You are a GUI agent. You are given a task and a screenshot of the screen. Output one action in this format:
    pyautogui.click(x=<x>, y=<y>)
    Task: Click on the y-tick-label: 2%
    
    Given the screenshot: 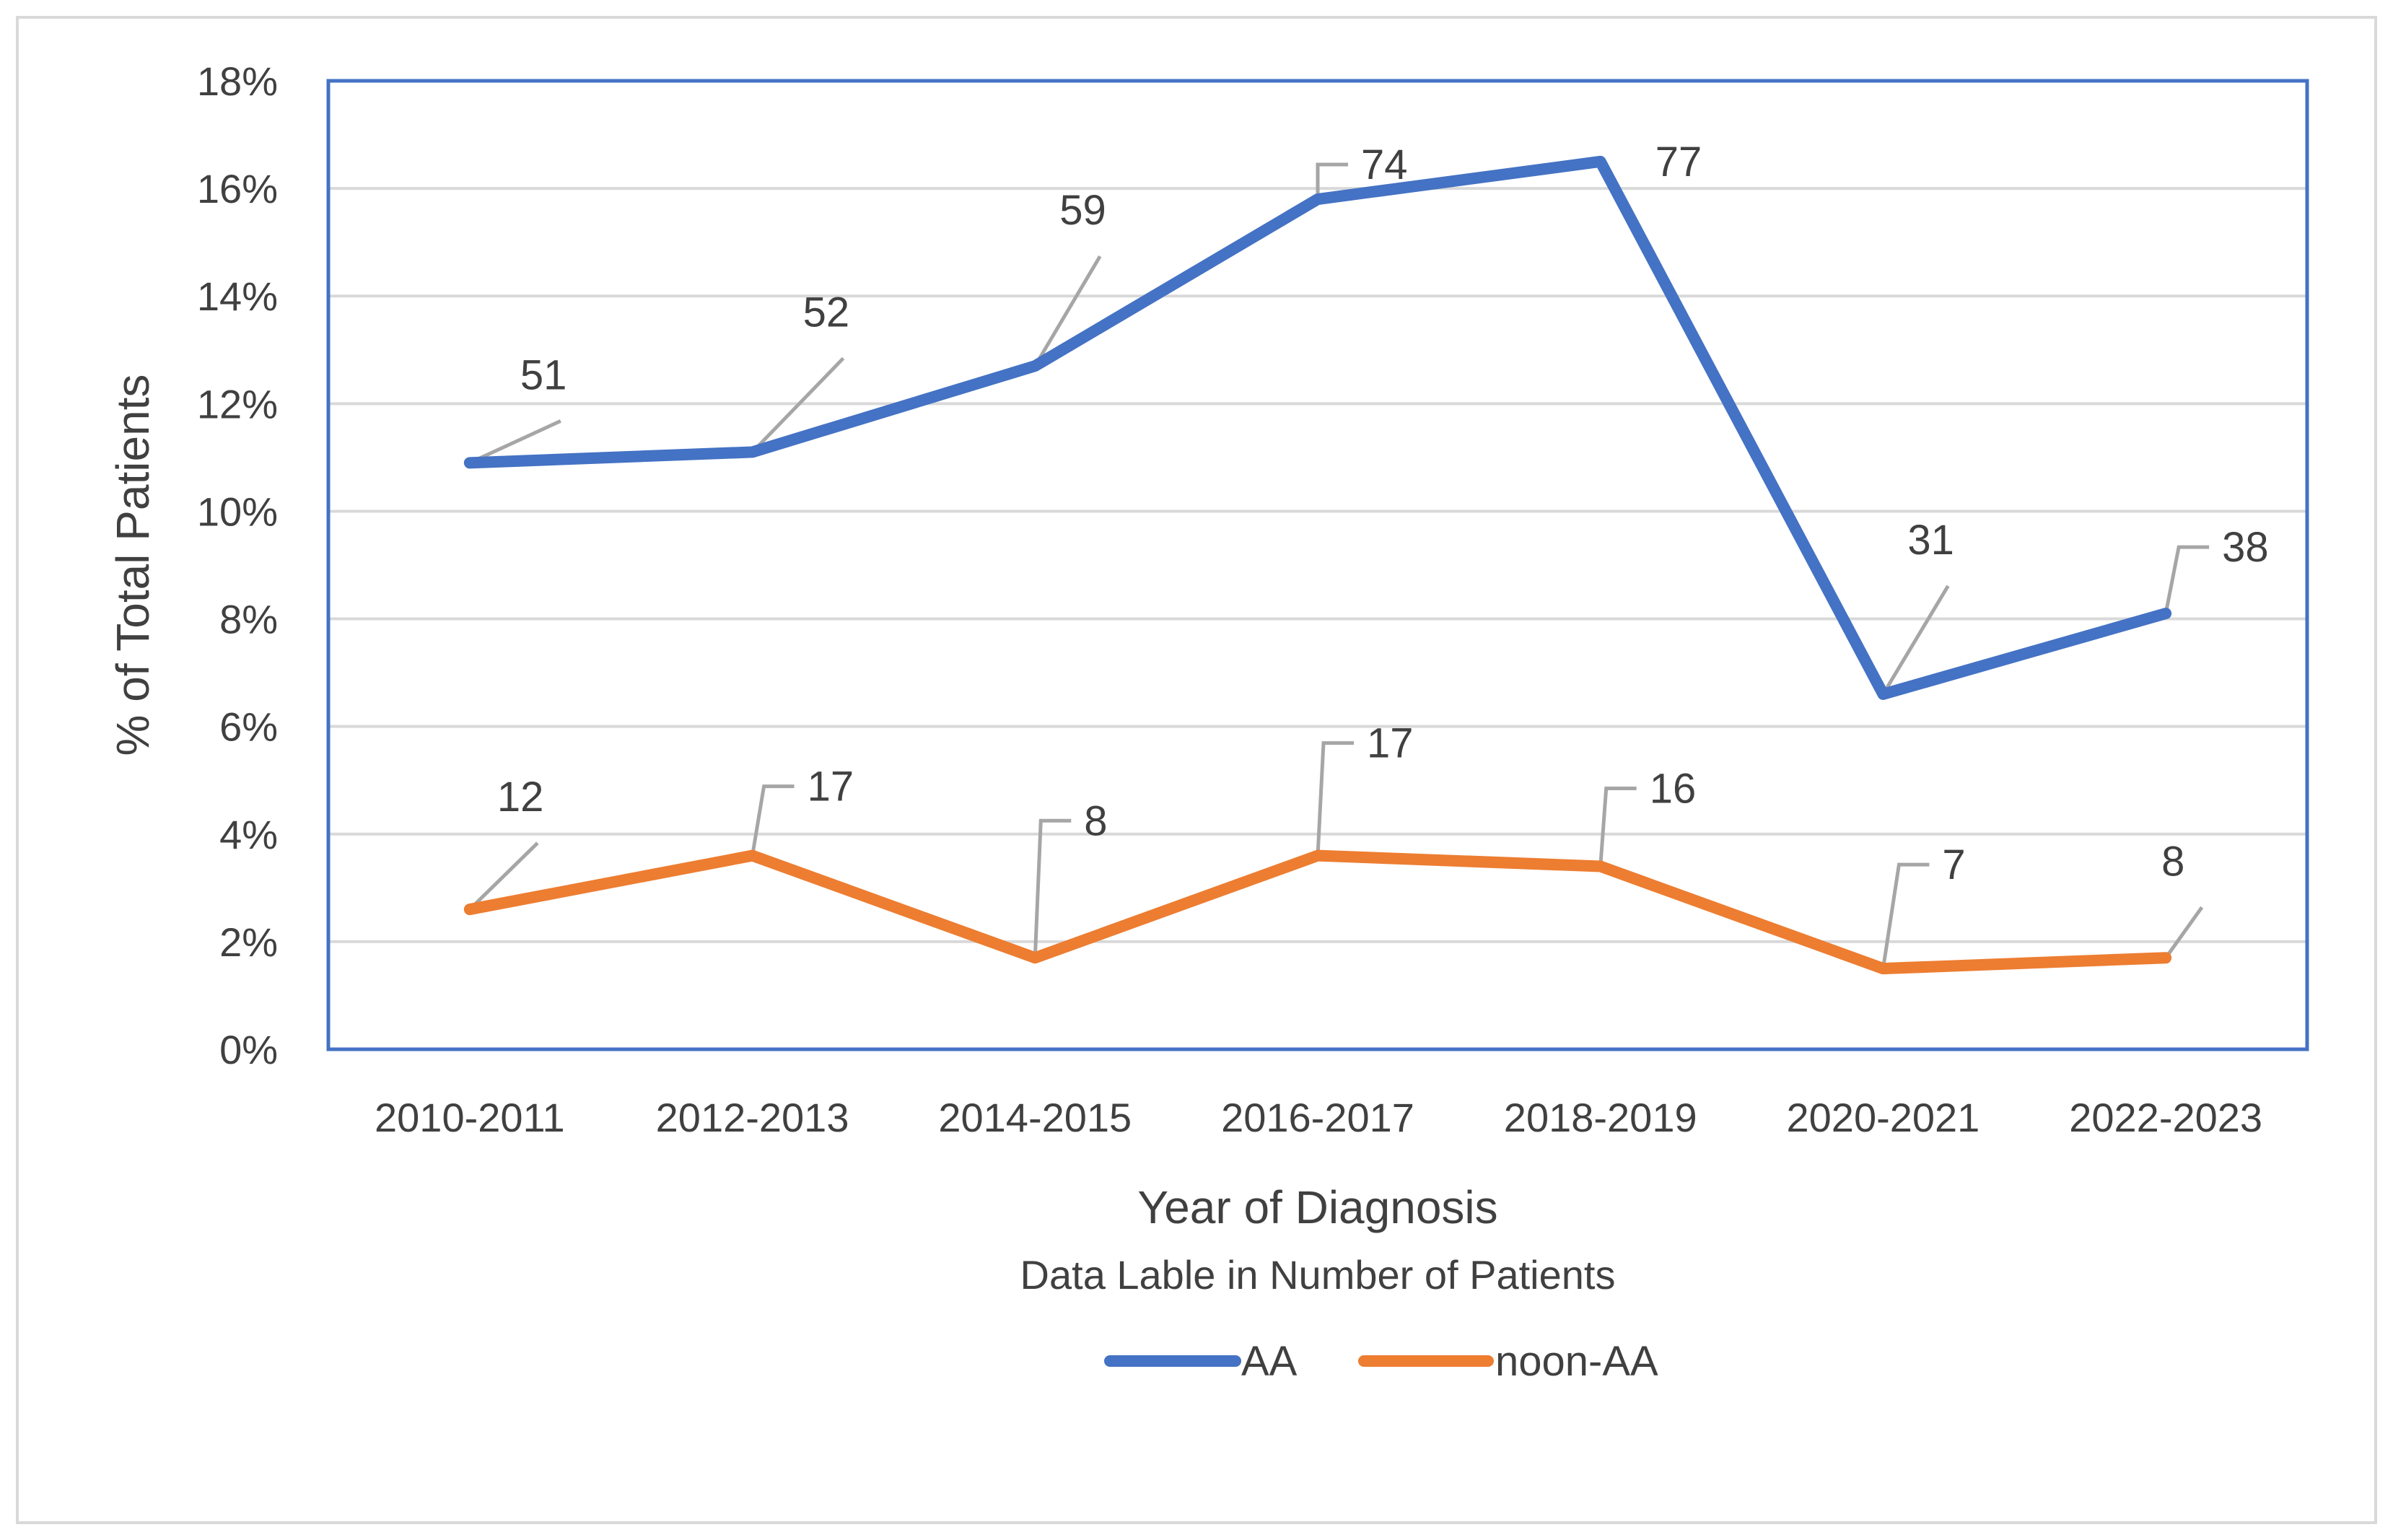 What is the action you would take?
    pyautogui.click(x=249, y=942)
    